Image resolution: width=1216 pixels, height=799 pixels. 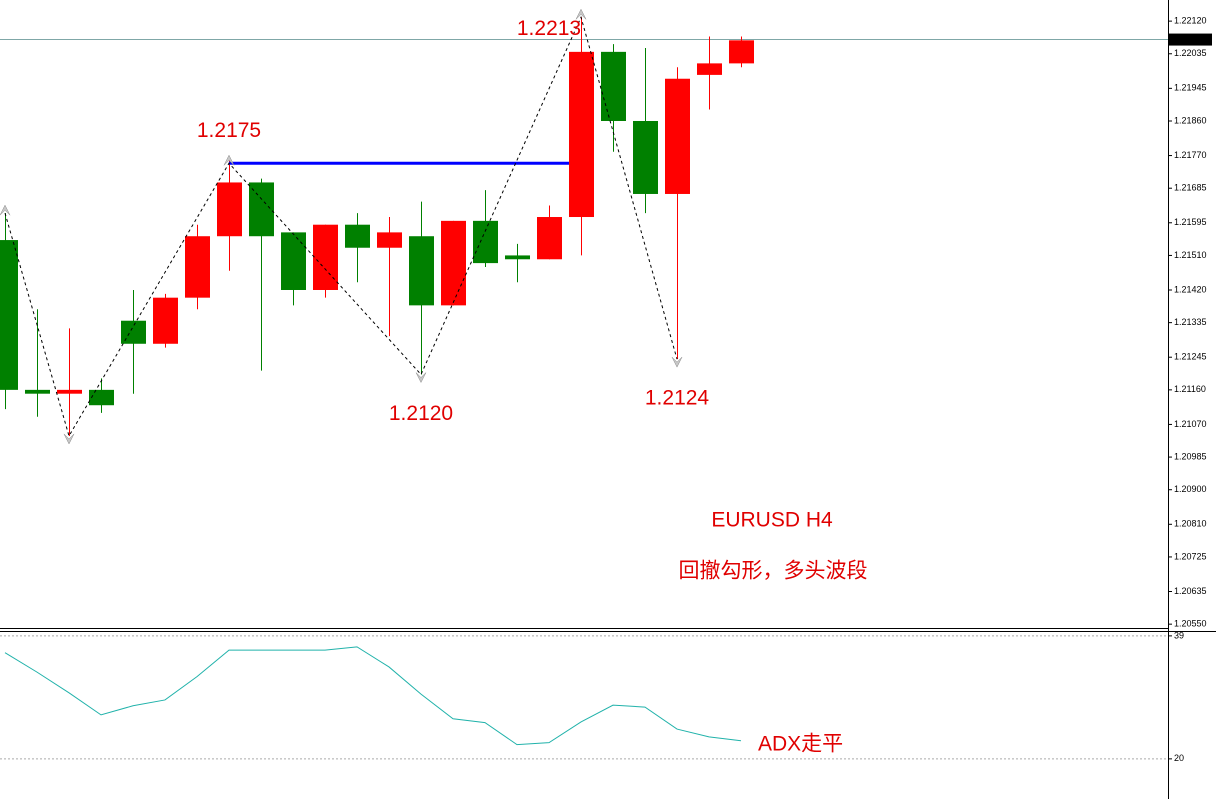 What do you see at coordinates (549, 28) in the screenshot?
I see `value-label: 1.2213` at bounding box center [549, 28].